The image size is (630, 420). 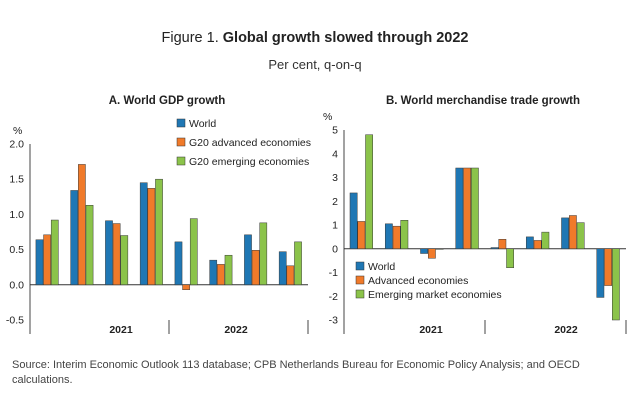 What do you see at coordinates (467, 208) in the screenshot?
I see `bar-b-advanced-2021Q4` at bounding box center [467, 208].